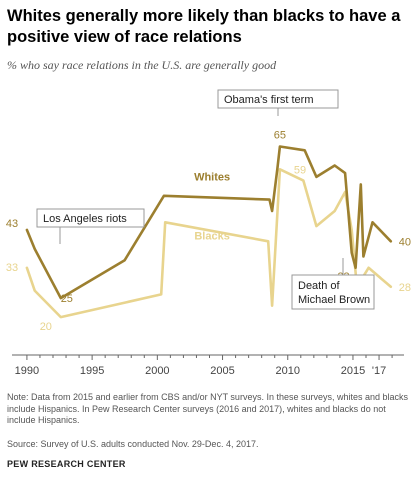 The image size is (420, 483). What do you see at coordinates (379, 371) in the screenshot?
I see `x-tick-label: '17` at bounding box center [379, 371].